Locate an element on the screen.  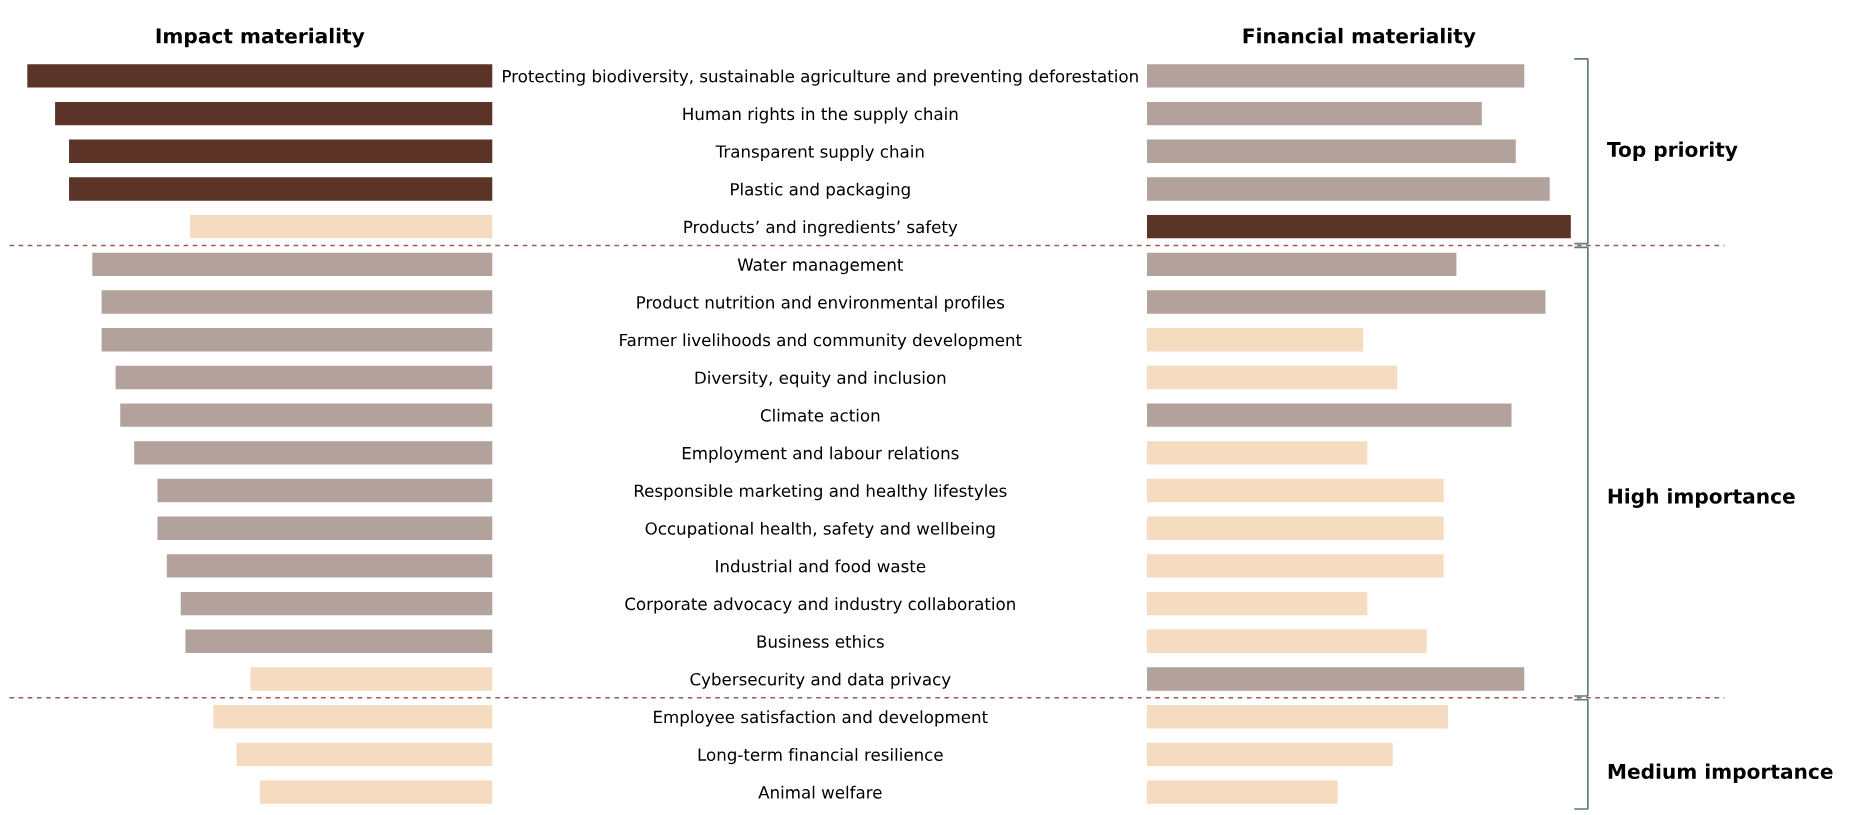
y-tick-label: Long-term financial resilience is located at coordinates (820, 756).